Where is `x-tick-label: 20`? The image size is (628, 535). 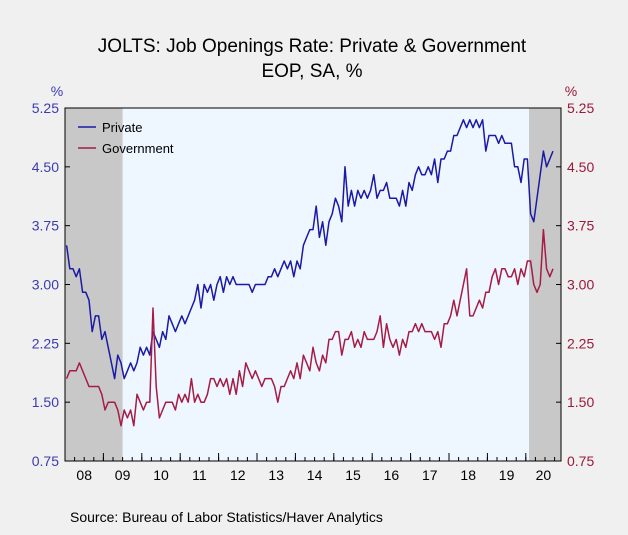
x-tick-label: 20 is located at coordinates (544, 475).